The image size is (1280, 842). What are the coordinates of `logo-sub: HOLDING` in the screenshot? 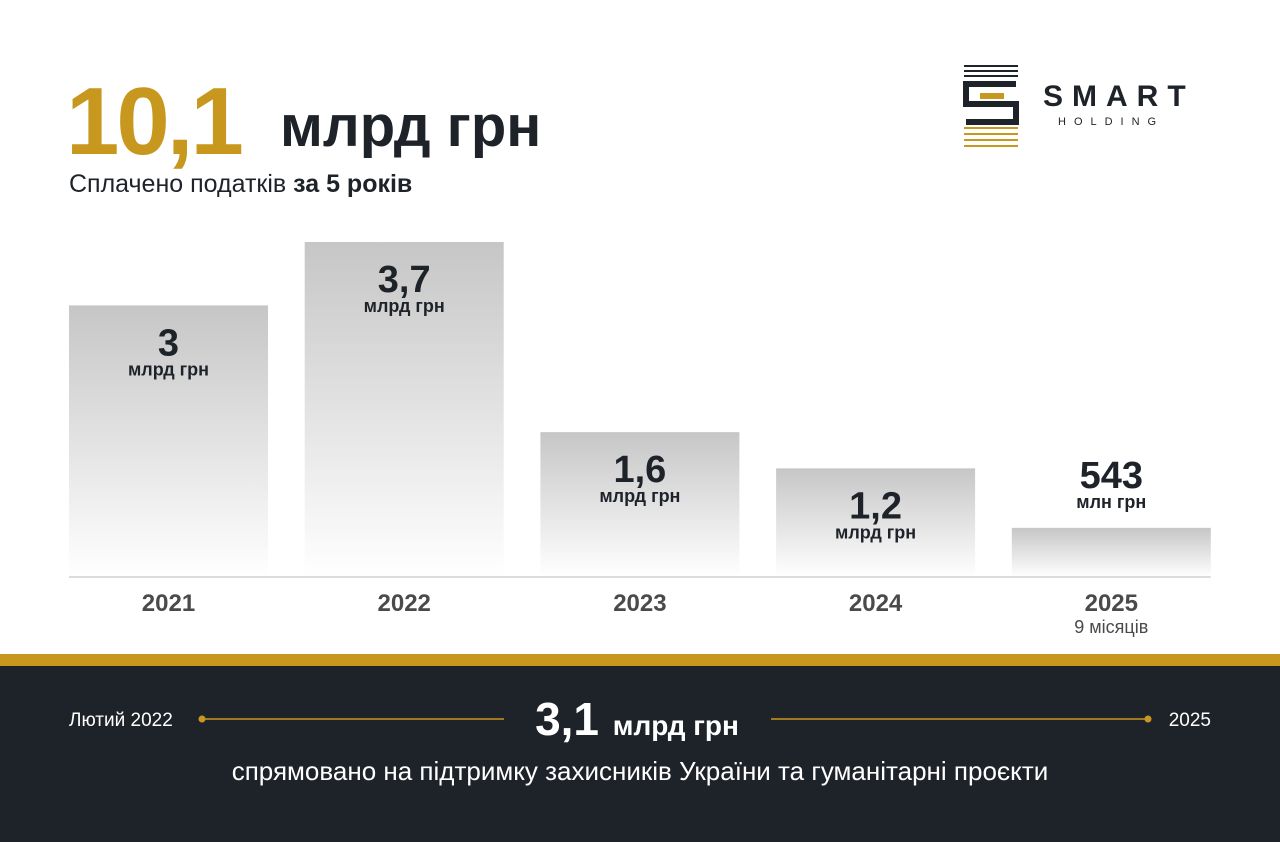 It's located at (1111, 122).